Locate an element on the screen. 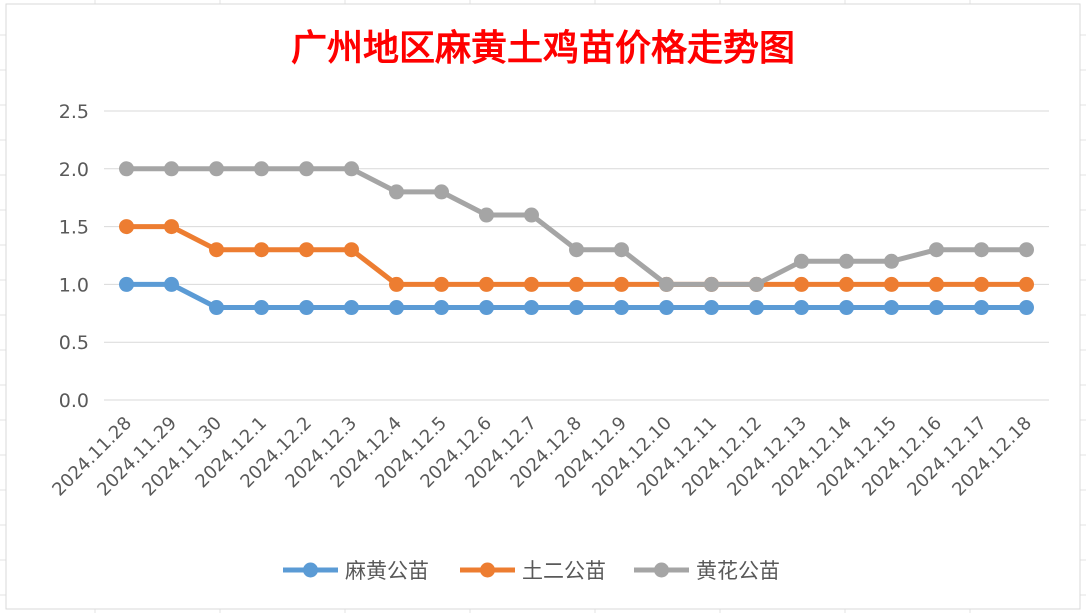 The height and width of the screenshot is (613, 1086). legend-label: 麻黄公苗 is located at coordinates (387, 571).